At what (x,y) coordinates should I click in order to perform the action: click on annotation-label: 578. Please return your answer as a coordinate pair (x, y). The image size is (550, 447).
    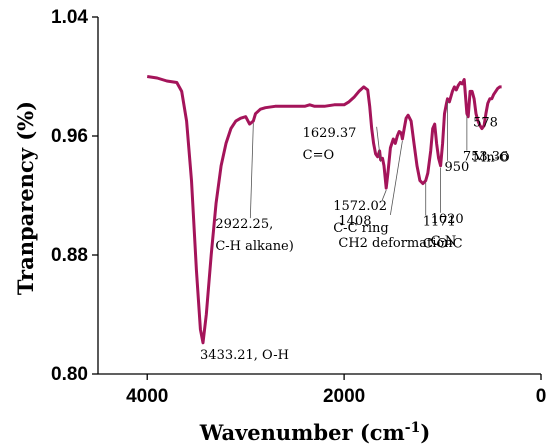
    Looking at the image, I should click on (485, 123).